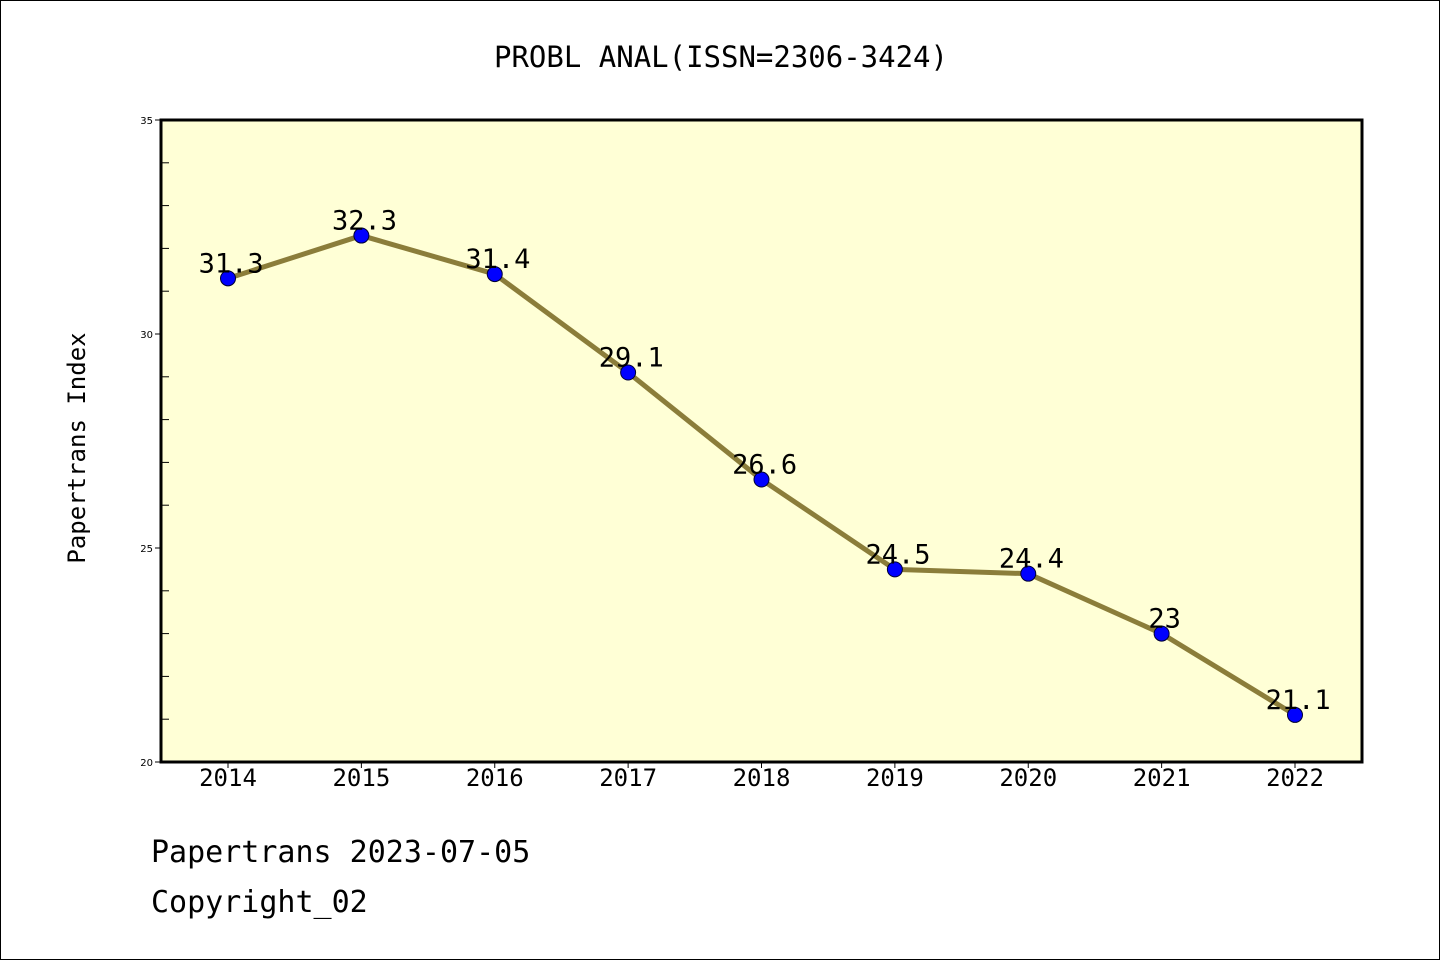 The image size is (1440, 961). Describe the element at coordinates (764, 465) in the screenshot. I see `data-label: 26.6` at that location.